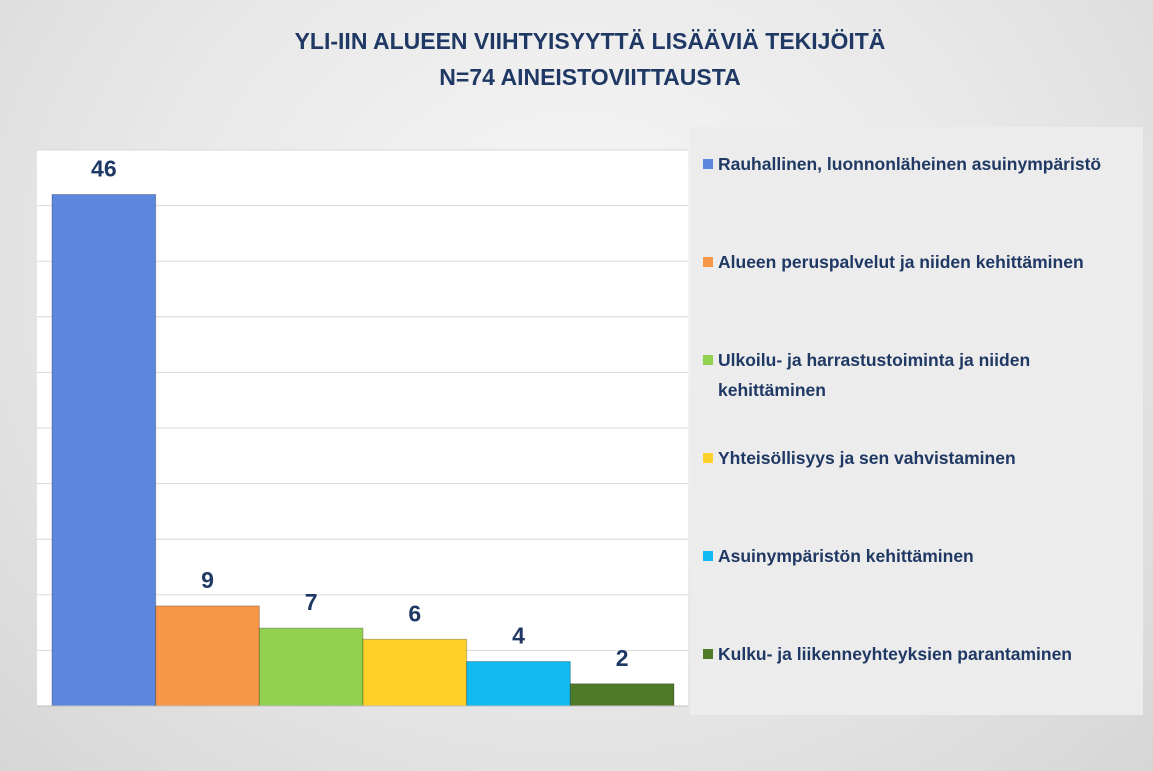 The height and width of the screenshot is (771, 1153). I want to click on data-label: 7, so click(311, 602).